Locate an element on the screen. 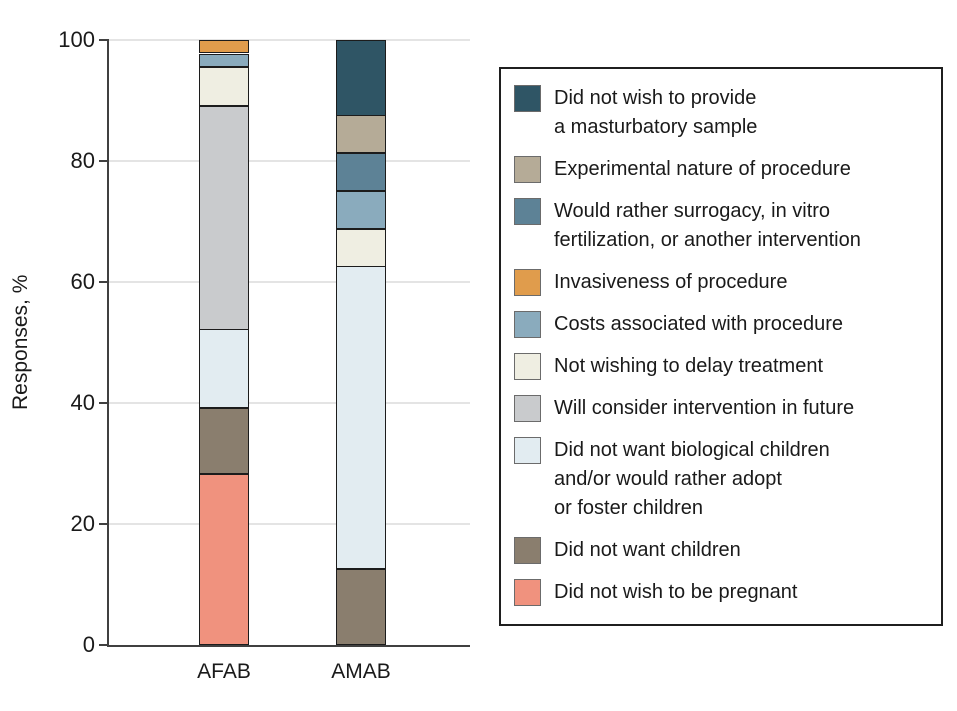  legend-item-label: Invasiveness of procedure is located at coordinates (671, 282).